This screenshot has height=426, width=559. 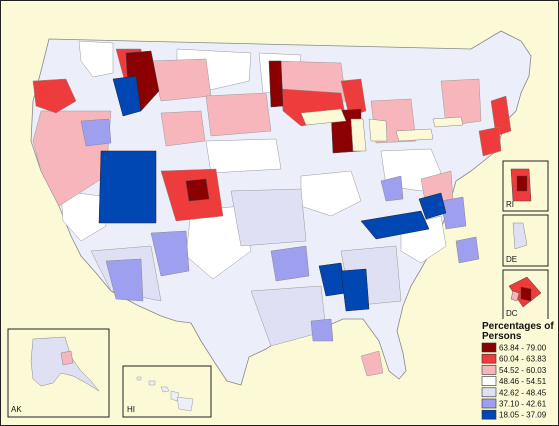 I want to click on legend-label: 48.46 - 54.51, so click(x=523, y=381).